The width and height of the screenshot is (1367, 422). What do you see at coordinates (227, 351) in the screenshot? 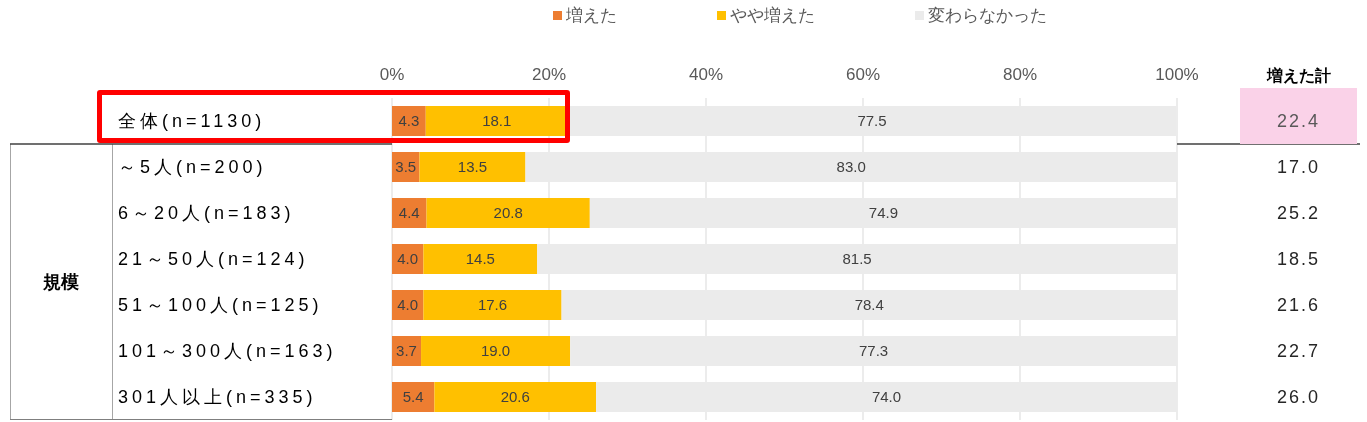
I see `y-tick-label: 101～300人(n=163)` at bounding box center [227, 351].